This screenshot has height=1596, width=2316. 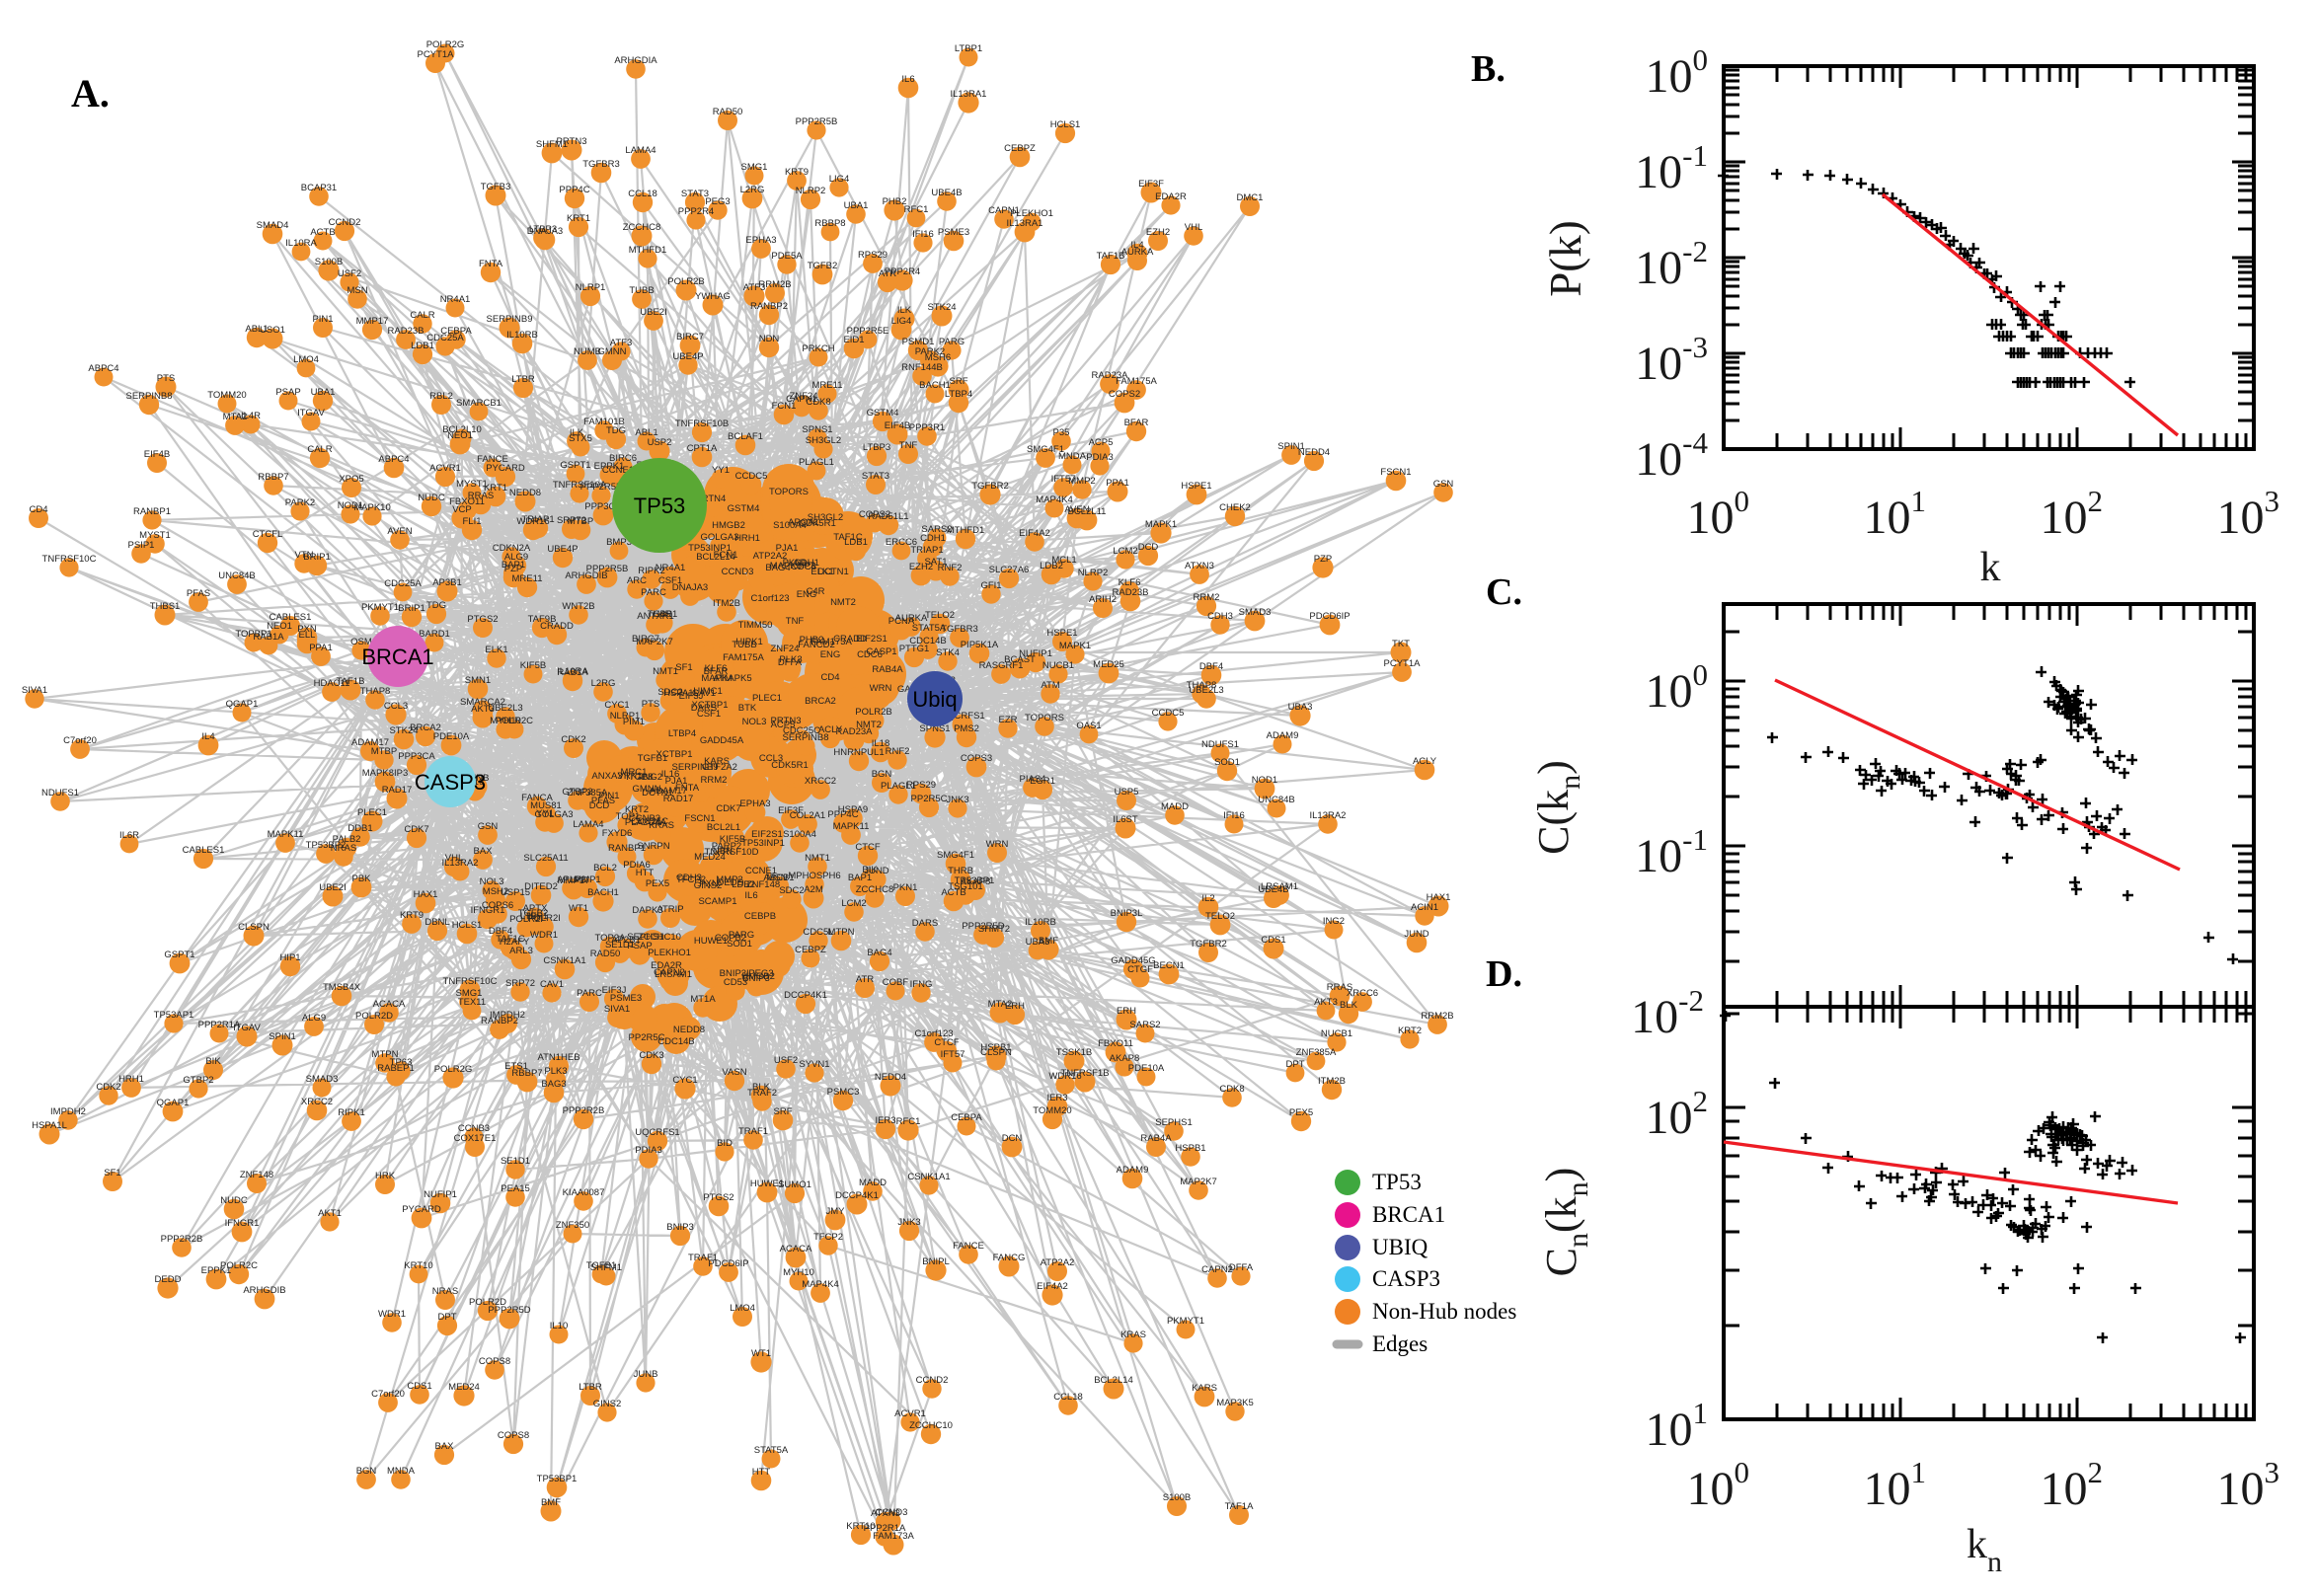 I want to click on svg-text: UNC84B, so click(x=1276, y=800).